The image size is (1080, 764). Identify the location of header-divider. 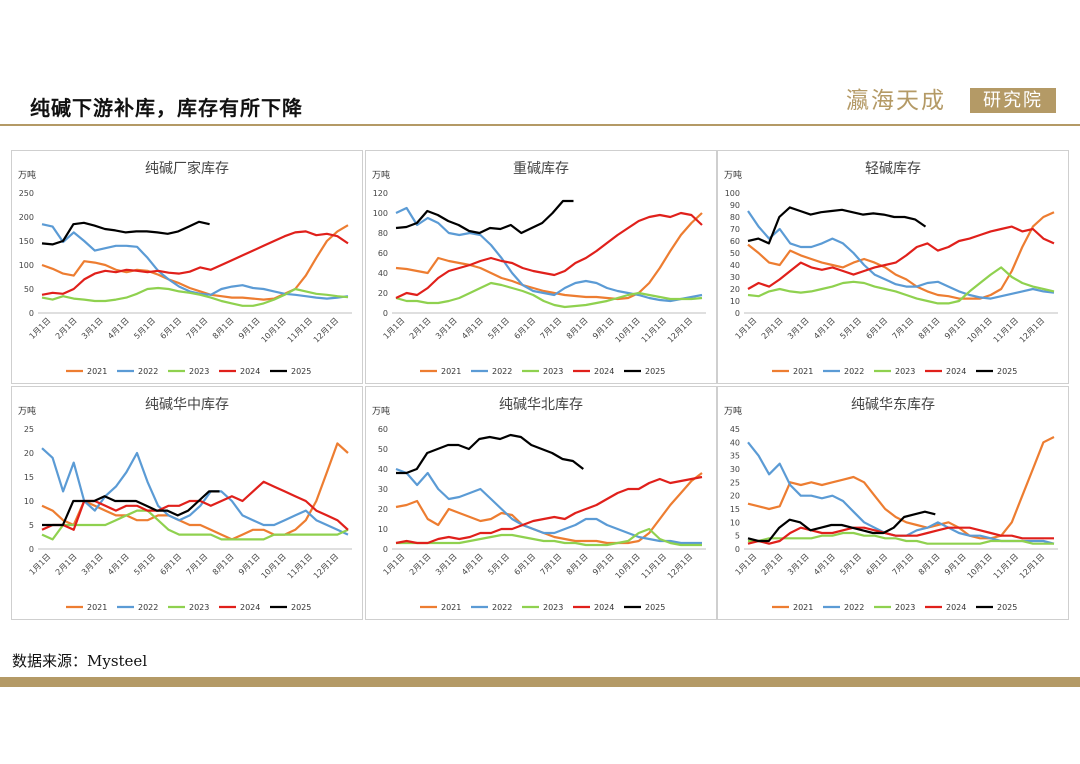
(540, 125).